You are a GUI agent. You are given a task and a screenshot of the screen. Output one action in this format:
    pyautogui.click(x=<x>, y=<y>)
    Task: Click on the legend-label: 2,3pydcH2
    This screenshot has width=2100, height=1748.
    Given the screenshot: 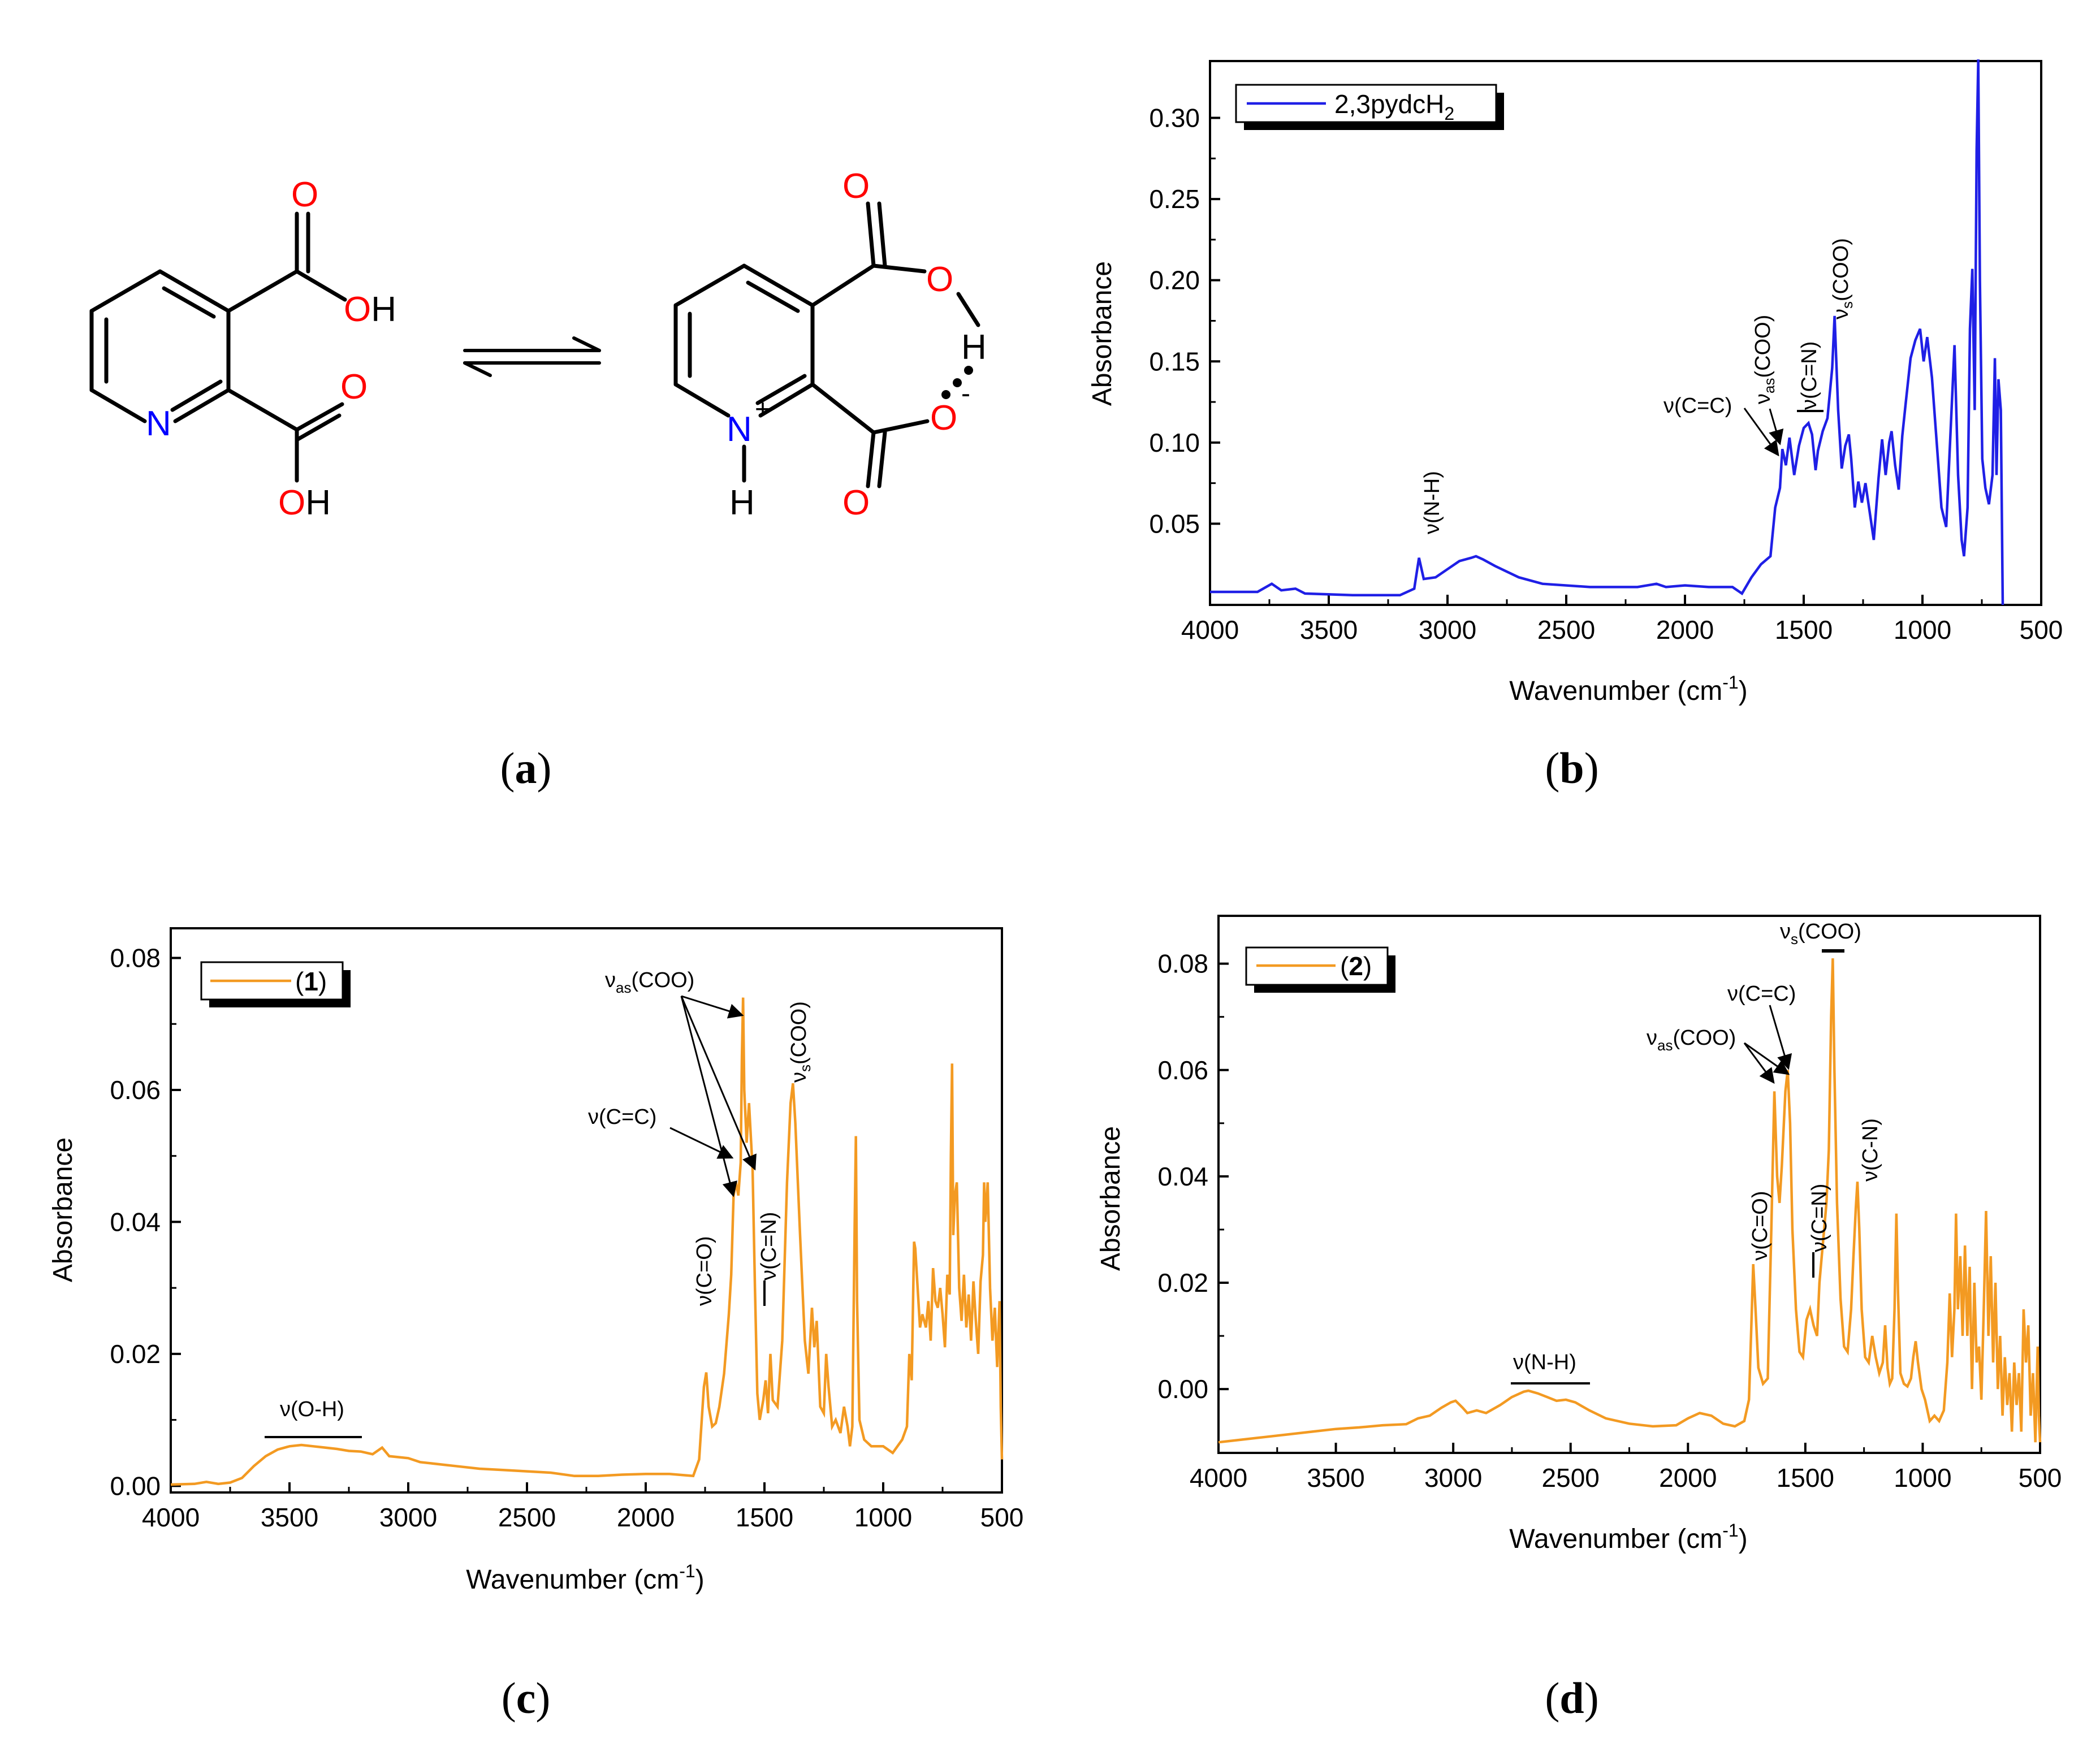 What is the action you would take?
    pyautogui.click(x=1394, y=106)
    